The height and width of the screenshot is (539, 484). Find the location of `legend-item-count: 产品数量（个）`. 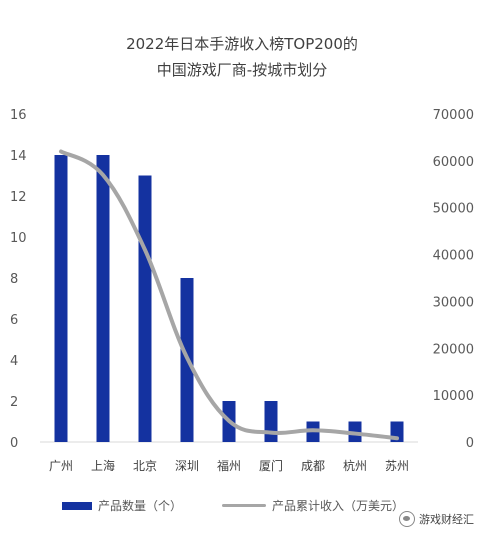

legend-item-count: 产品数量（个） is located at coordinates (122, 505).